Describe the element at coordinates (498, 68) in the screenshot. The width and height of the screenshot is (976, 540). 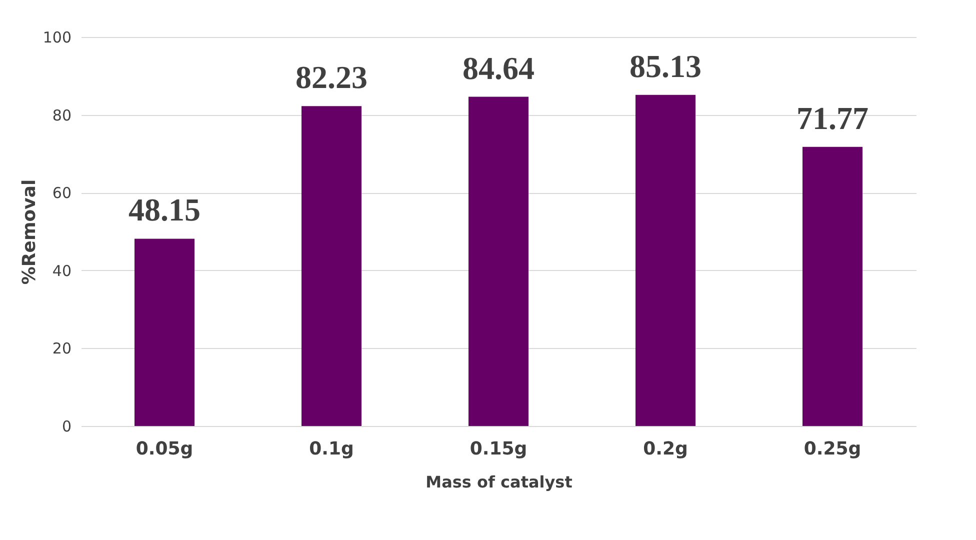
I see `data-label: 84.64` at that location.